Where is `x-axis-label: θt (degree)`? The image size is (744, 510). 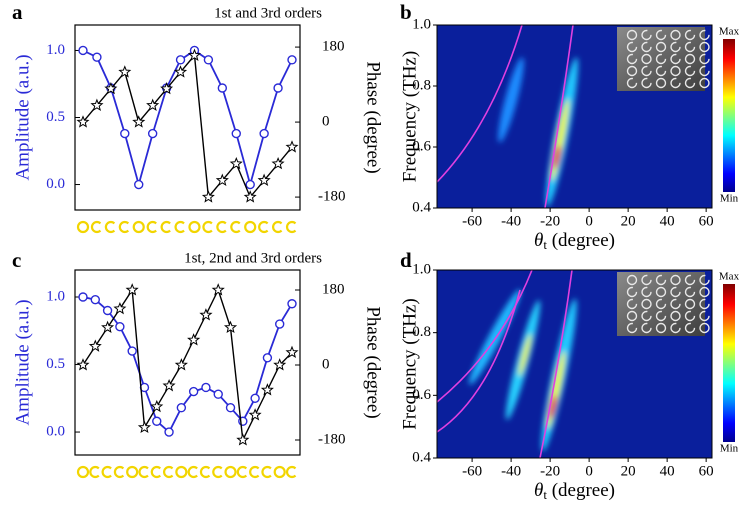
x-axis-label: θt (degree) is located at coordinates (574, 491).